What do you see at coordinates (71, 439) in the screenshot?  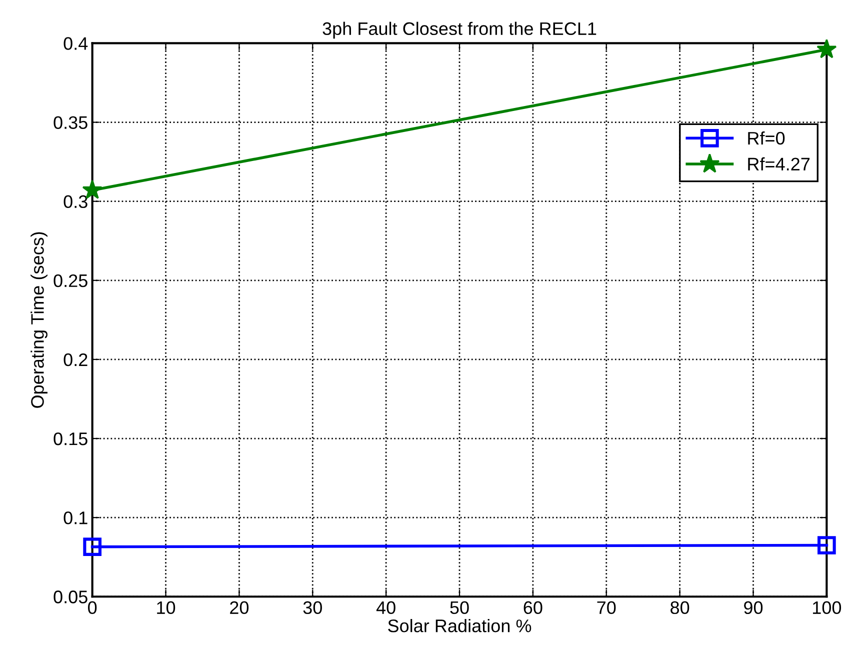 I see `y-tick-label: 0.15` at bounding box center [71, 439].